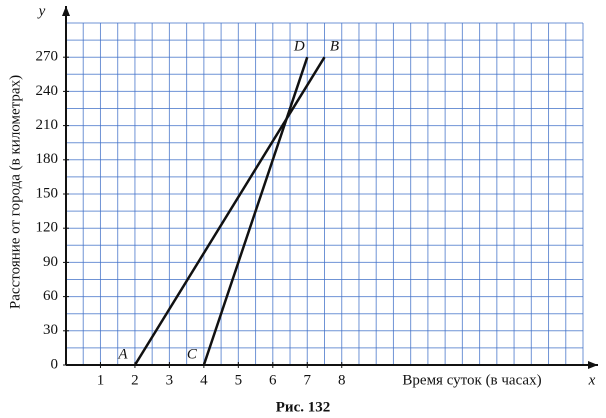 This screenshot has width=606, height=418. Describe the element at coordinates (192, 354) in the screenshot. I see `point-label: C` at that location.